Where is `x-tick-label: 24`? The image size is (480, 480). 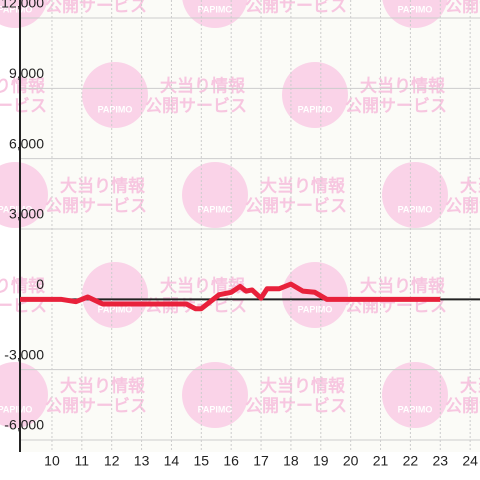
x-tick-label: 24 is located at coordinates (470, 461).